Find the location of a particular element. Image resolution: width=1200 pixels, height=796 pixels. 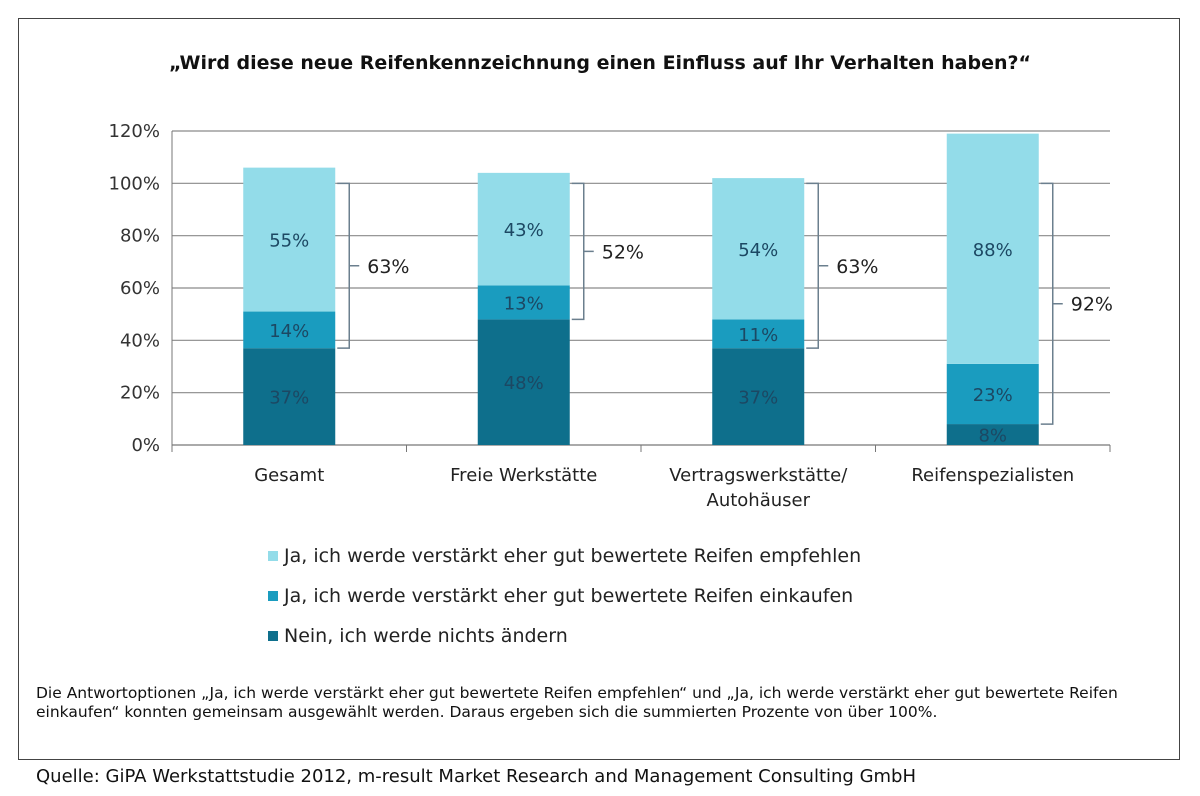

data-label: 54% is located at coordinates (758, 250).